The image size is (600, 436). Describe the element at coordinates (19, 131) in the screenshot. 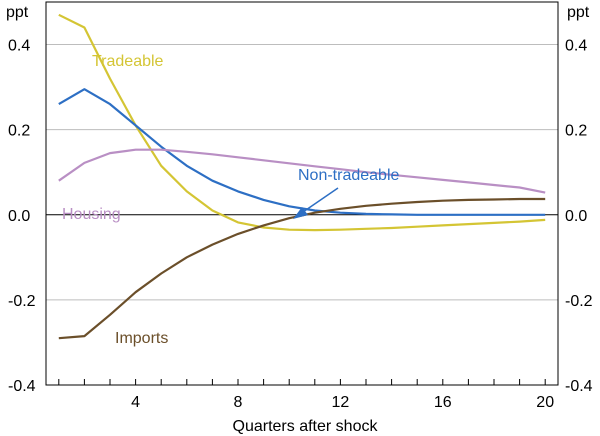

I see `y-tick-label-left: 0.2` at that location.